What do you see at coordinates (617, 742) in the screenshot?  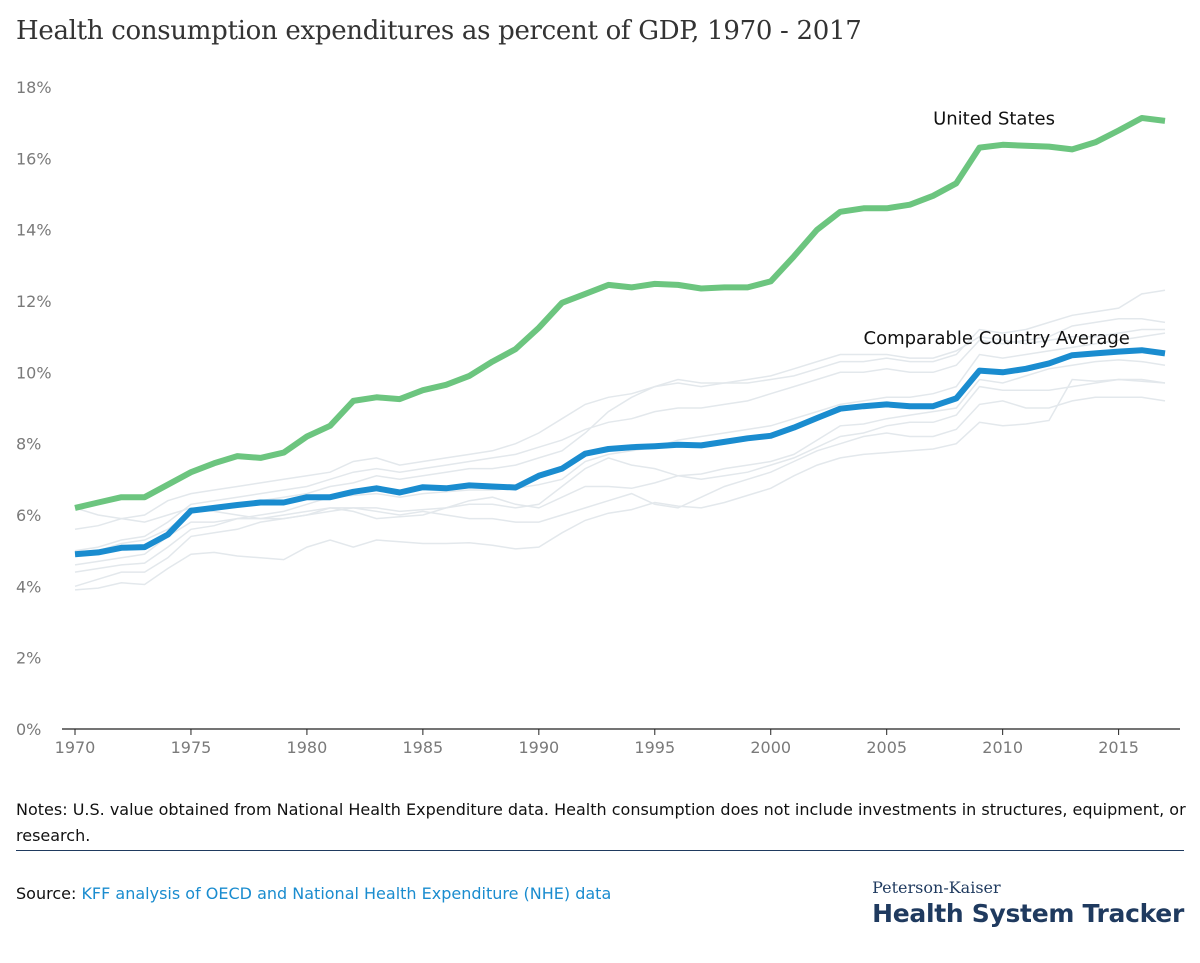 I see `x-axis: 1970 1975 1980 1985 1990 1995 2000 2005 2010 2015` at bounding box center [617, 742].